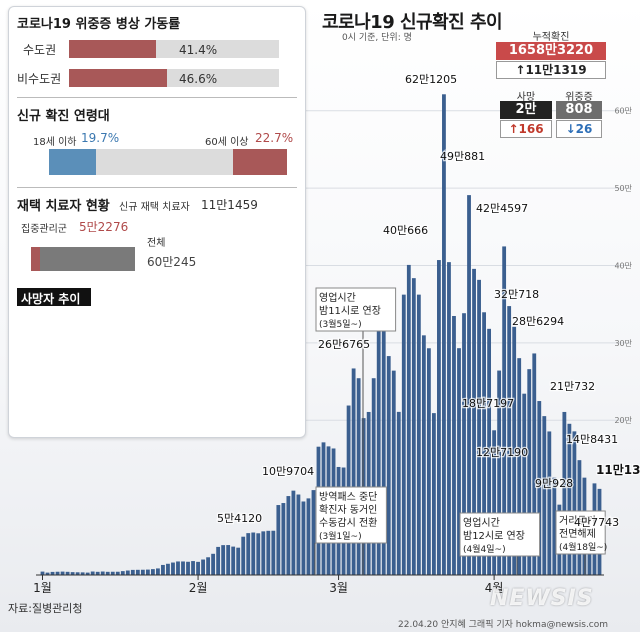  What do you see at coordinates (154, 207) in the screenshot?
I see `home-new-label: 신규 재택 치료자` at bounding box center [154, 207].